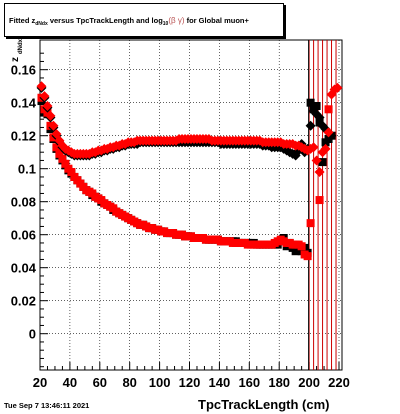  I want to click on y-tick-label: 0.04, so click(24, 268).